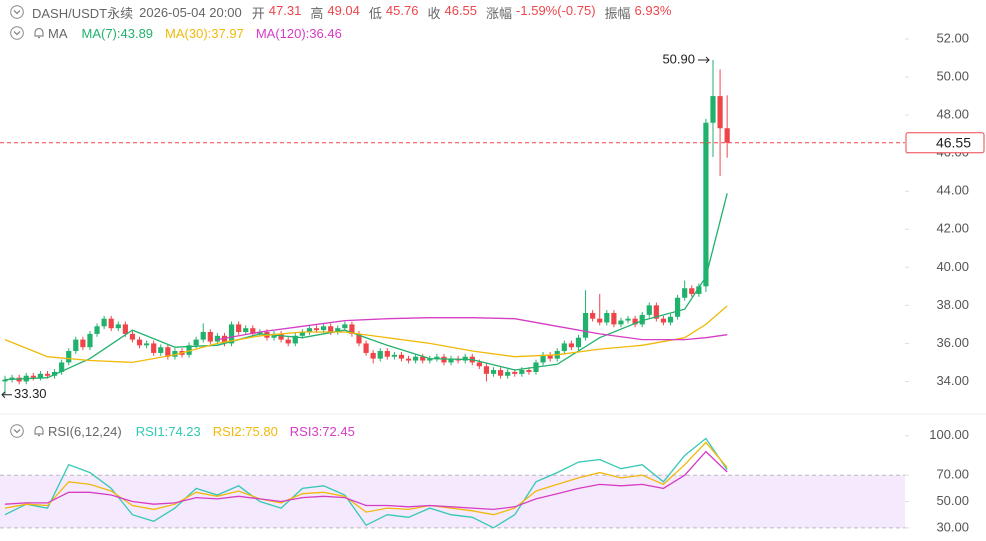 The width and height of the screenshot is (986, 541). What do you see at coordinates (617, 13) in the screenshot?
I see `stat-label: 振幅` at bounding box center [617, 13].